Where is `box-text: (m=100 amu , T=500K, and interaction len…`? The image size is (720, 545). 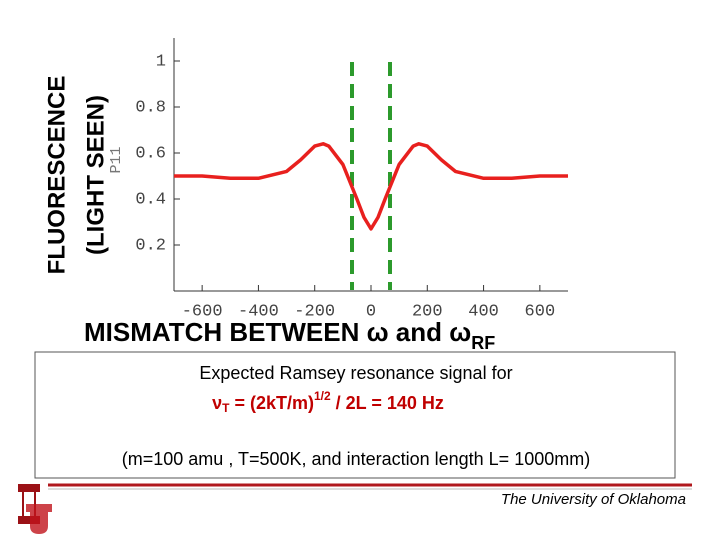 box-text: (m=100 amu , T=500K, and interaction len… is located at coordinates (356, 459).